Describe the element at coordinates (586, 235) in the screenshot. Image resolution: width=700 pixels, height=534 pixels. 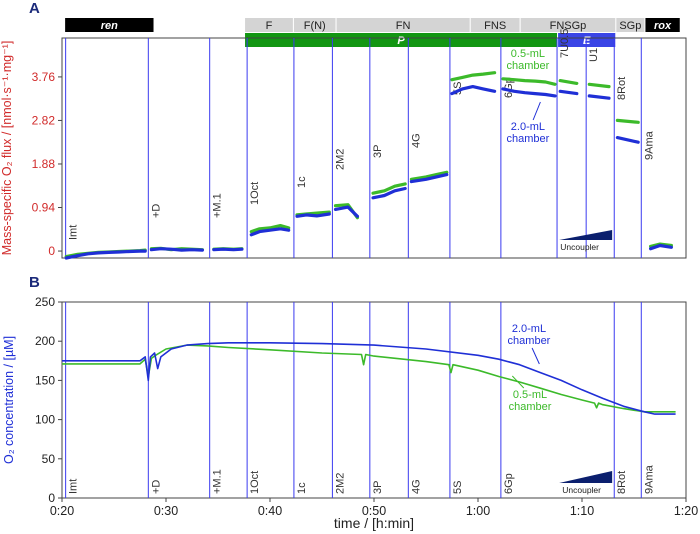
I see `panel-a-uncoupler-wedge` at that location.